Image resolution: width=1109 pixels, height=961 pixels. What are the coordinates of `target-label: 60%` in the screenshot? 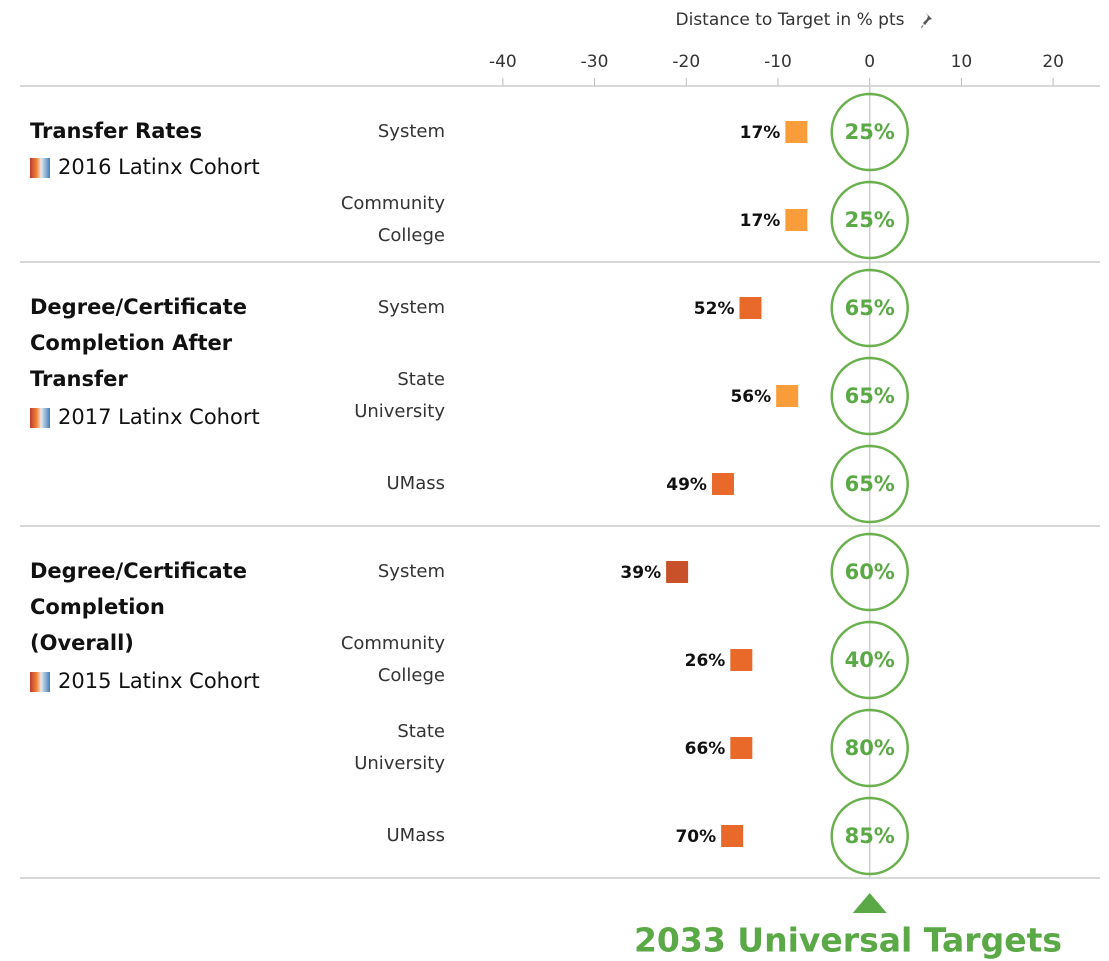 It's located at (870, 572).